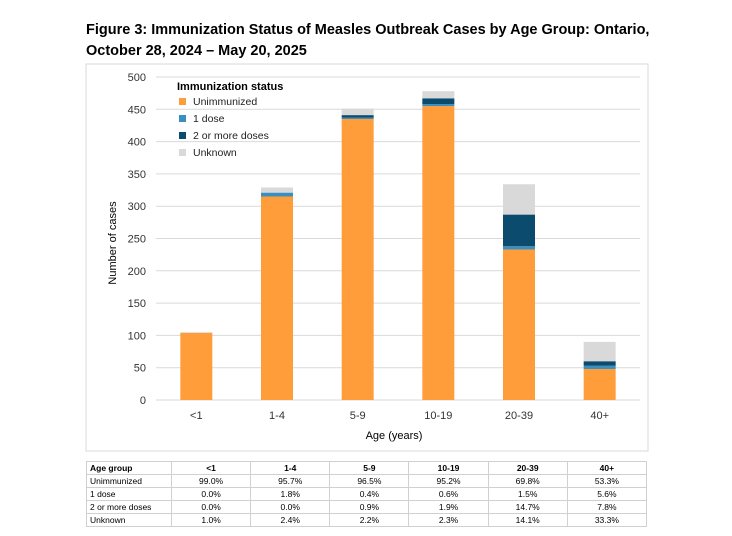 Image resolution: width=732 pixels, height=536 pixels. Describe the element at coordinates (607, 468) in the screenshot. I see `table-header-cell: 40+` at that location.